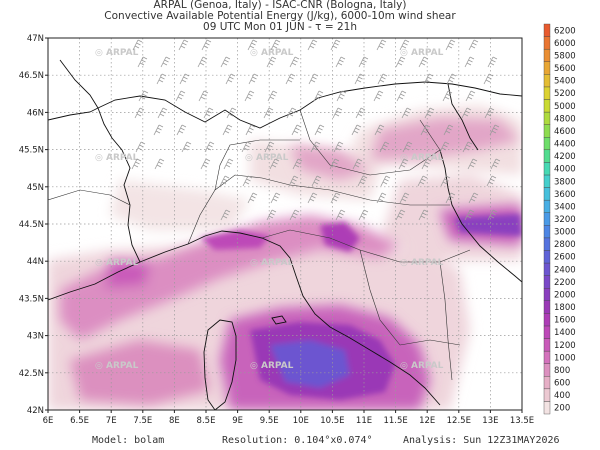  What do you see at coordinates (370, 142) in the screenshot?
I see `border-veneto` at bounding box center [370, 142].